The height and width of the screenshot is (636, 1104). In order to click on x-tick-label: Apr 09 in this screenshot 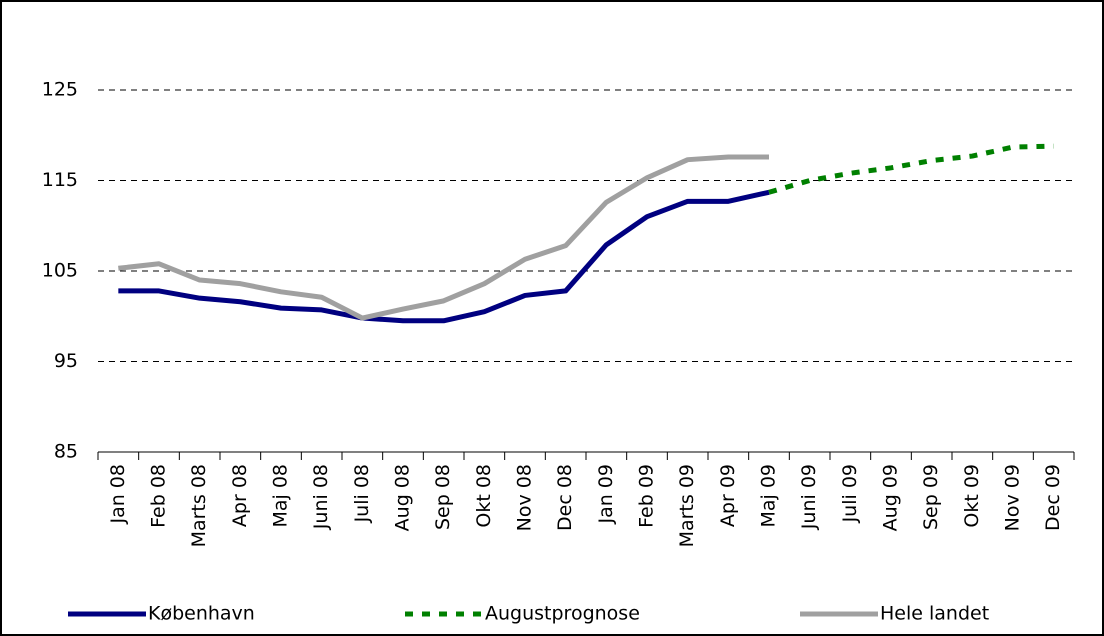, I will do `click(728, 495)`.